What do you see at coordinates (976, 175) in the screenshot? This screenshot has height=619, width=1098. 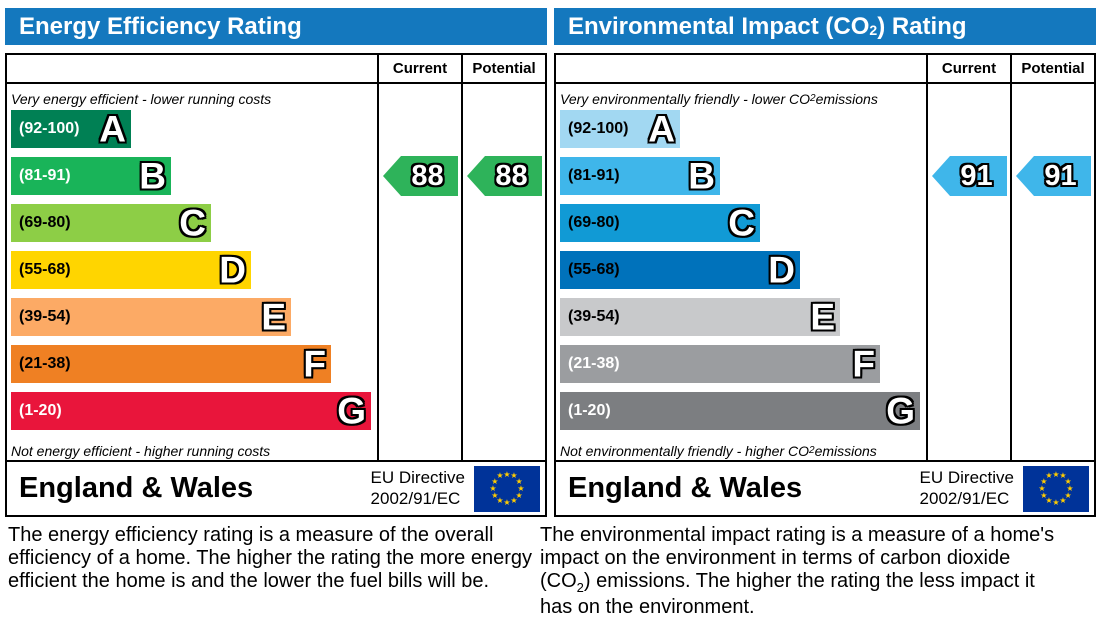 I see `current-rating-value: 91` at bounding box center [976, 175].